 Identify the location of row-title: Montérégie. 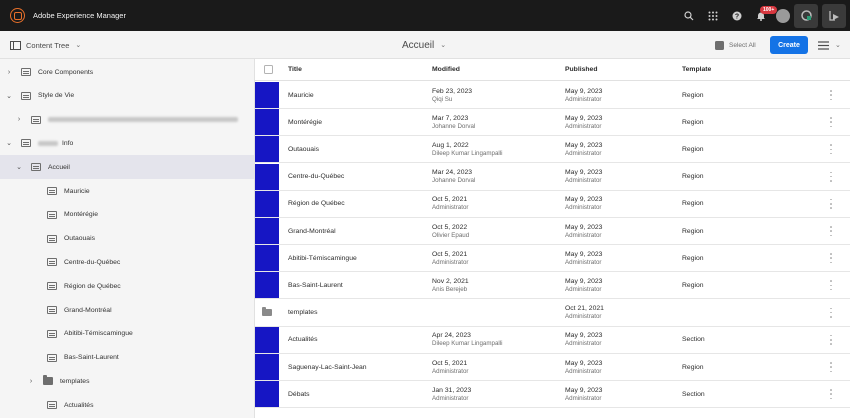
(305, 122).